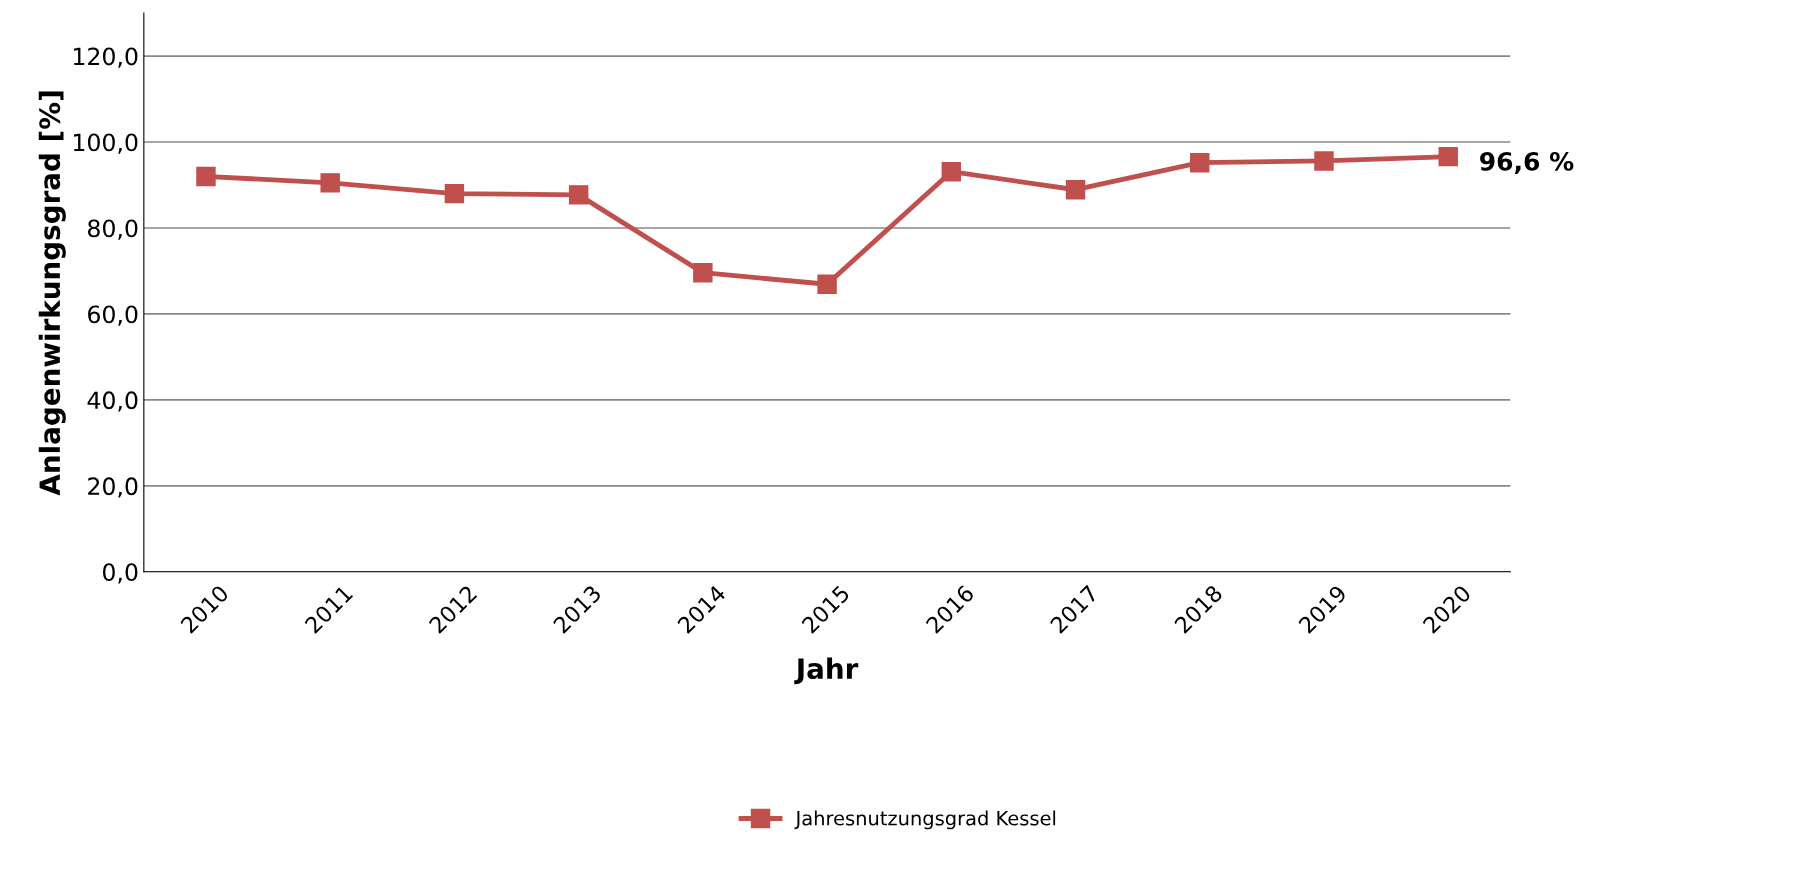  I want to click on y-axis-title: Anlagenwirkungsgrad [%], so click(52, 293).